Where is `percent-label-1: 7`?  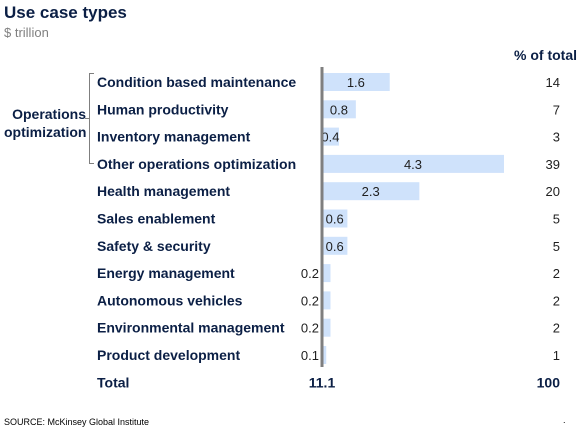 percent-label-1: 7 is located at coordinates (556, 109).